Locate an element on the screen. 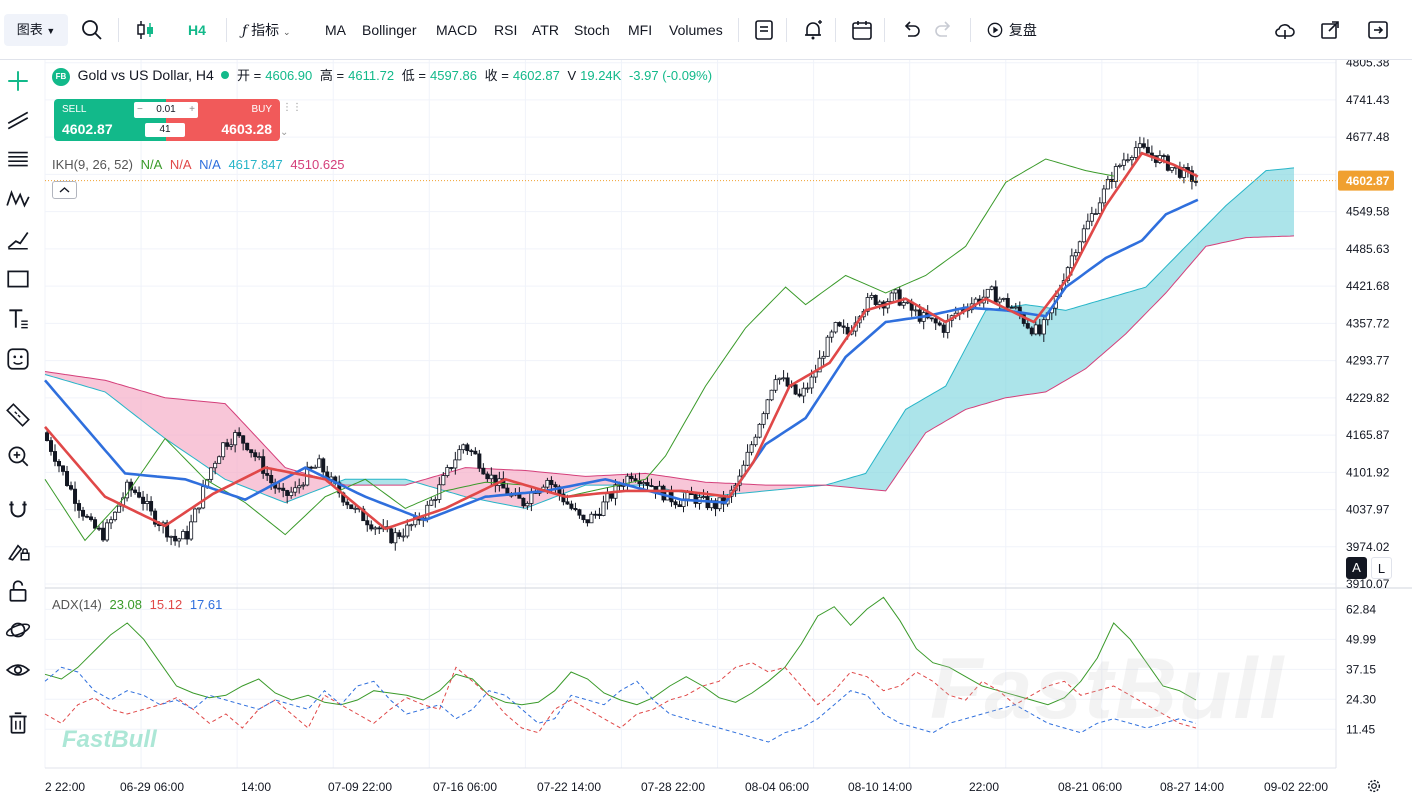 The height and width of the screenshot is (802, 1412). quantity-stepper: − 0.01 + is located at coordinates (166, 110).